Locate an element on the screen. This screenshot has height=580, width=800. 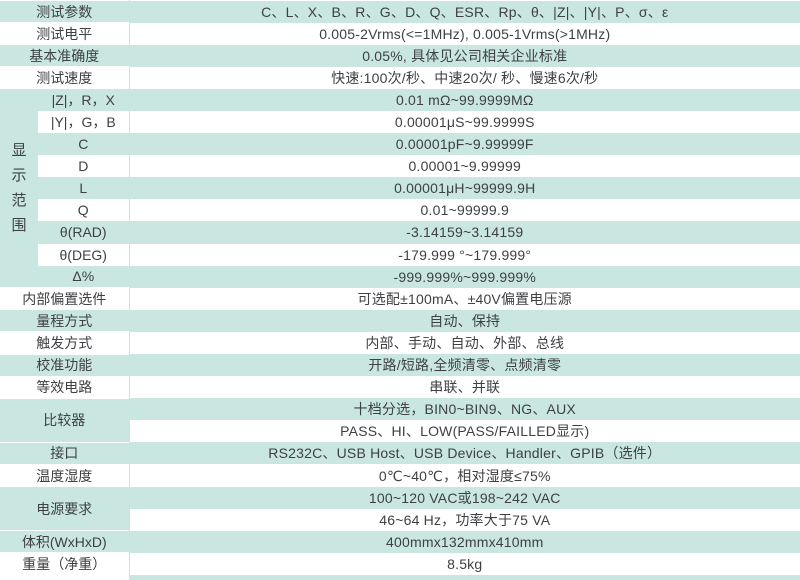
spec-row-sublabel: θ(RAD) is located at coordinates (84, 232).